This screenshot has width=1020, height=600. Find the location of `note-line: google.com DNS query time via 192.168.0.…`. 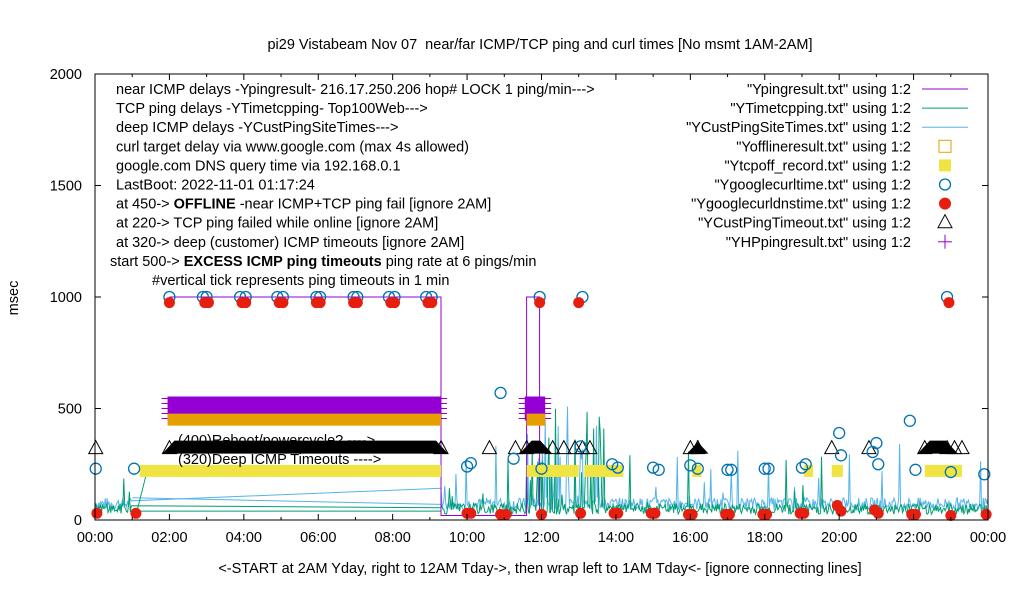

note-line: google.com DNS query time via 192.168.0.… is located at coordinates (258, 166).